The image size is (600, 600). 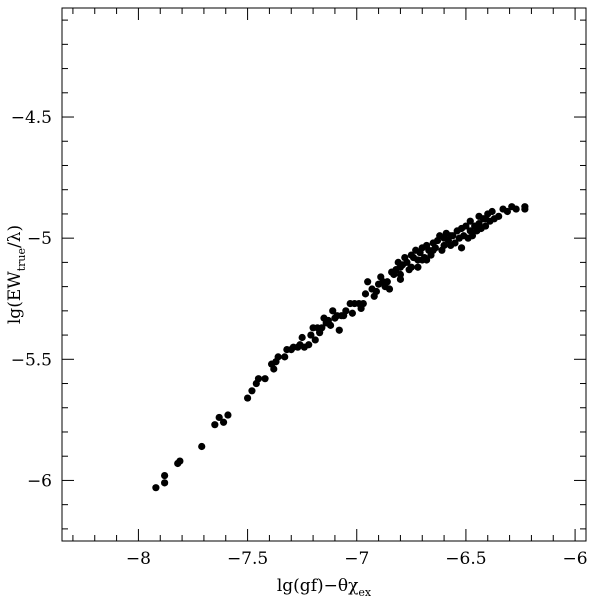 What do you see at coordinates (31, 118) in the screenshot?
I see `y-tick-label: −4.5` at bounding box center [31, 118].